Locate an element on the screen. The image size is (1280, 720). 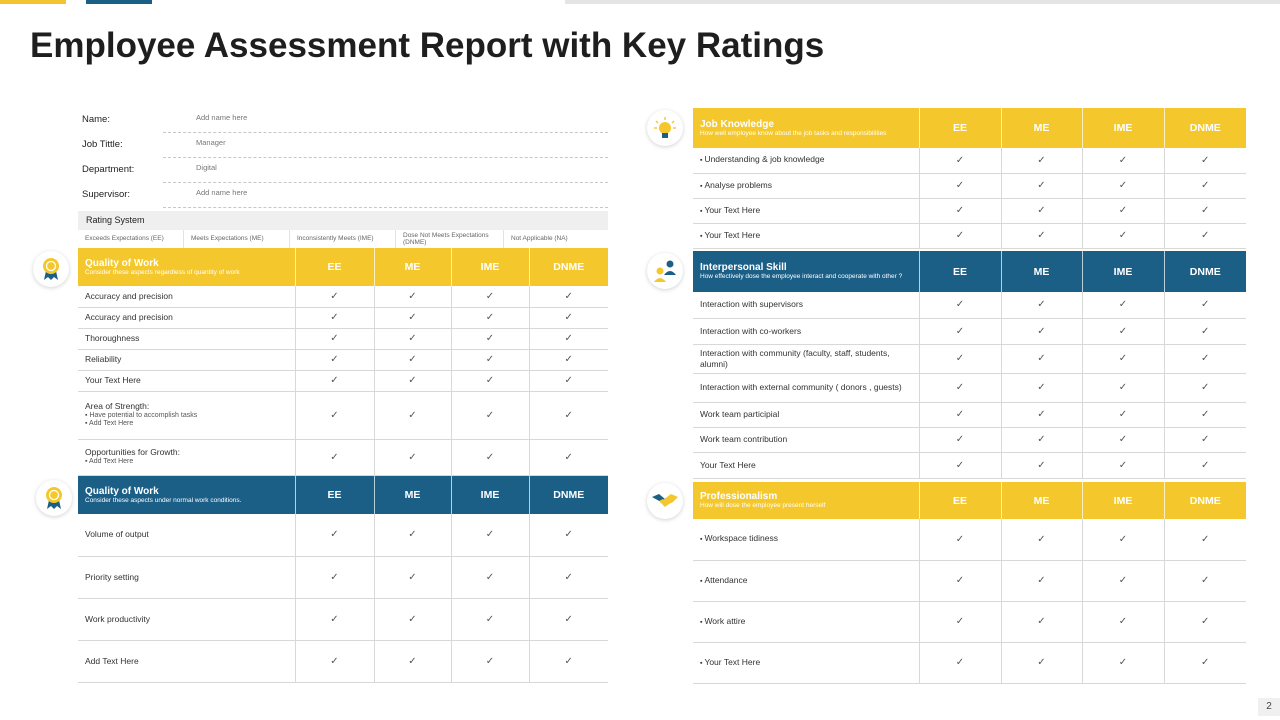
supervisor-field: Add name here is located at coordinates (385, 195).